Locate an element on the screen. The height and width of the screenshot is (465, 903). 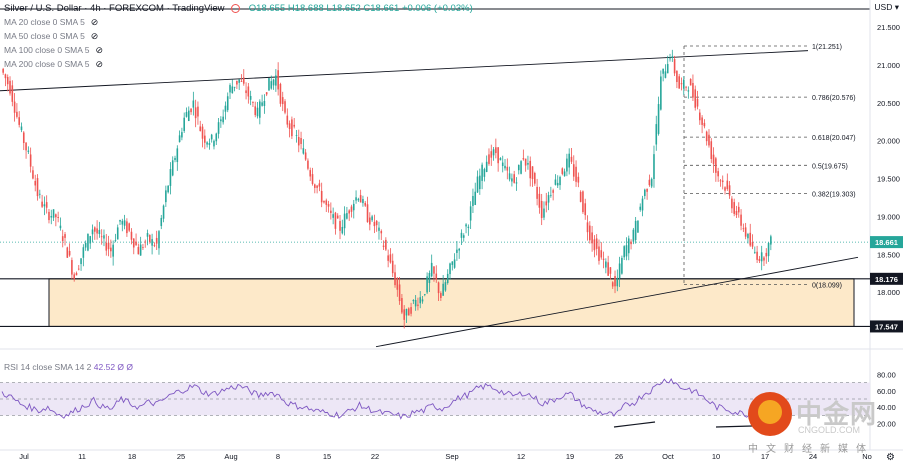
ma-20-legend: MA 20 close 0 SMA 5 ⊘ is located at coordinates (51, 22).